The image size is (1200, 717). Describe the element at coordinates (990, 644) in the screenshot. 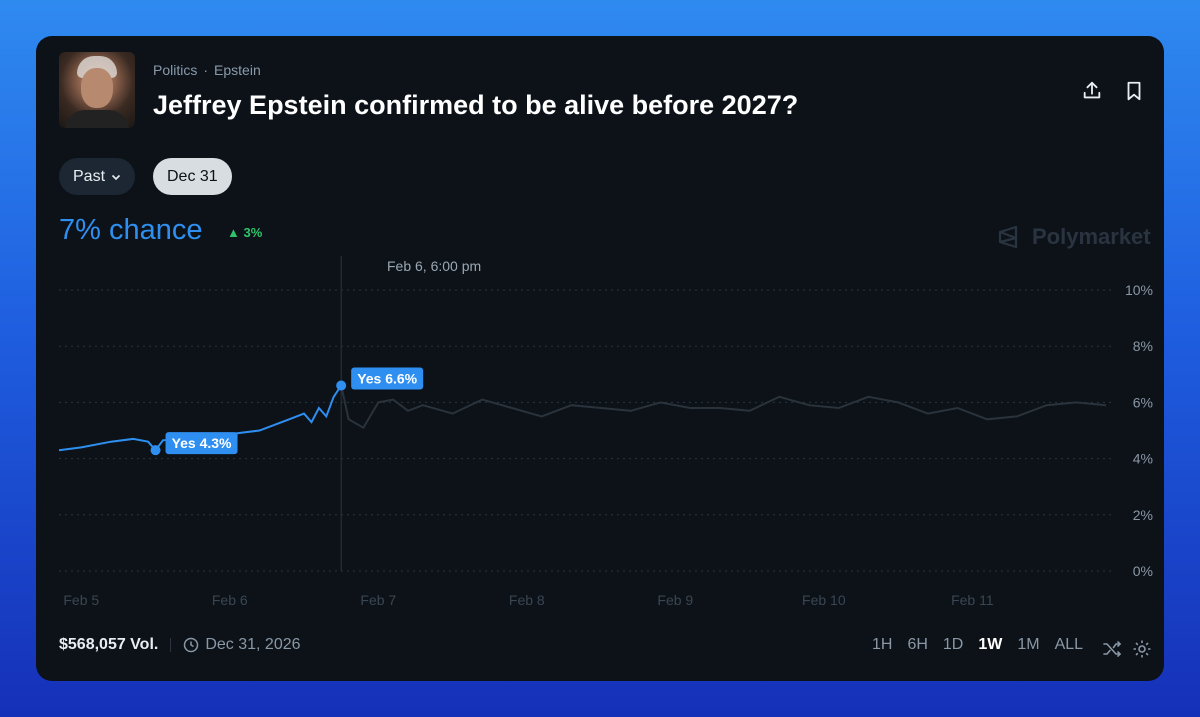

I see `range-1w: 1W` at that location.